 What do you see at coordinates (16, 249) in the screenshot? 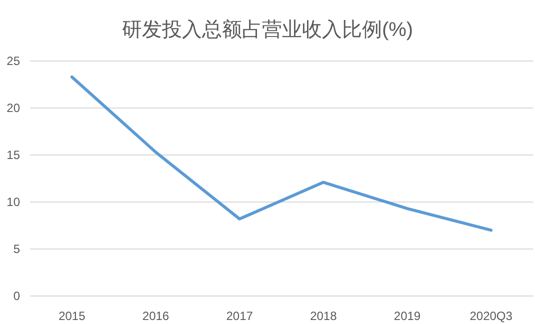
I see `ytick: 5` at bounding box center [16, 249].